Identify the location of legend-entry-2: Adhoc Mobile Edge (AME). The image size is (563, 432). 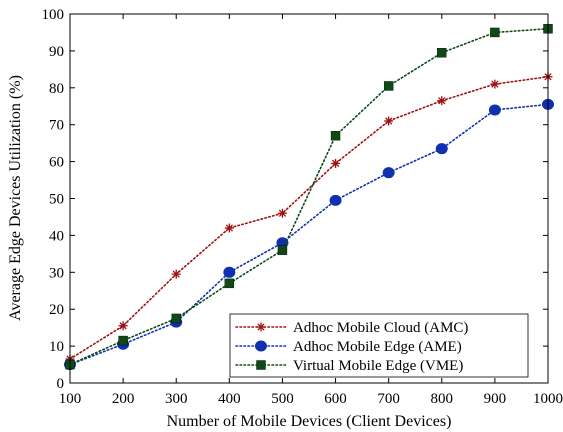
(348, 347).